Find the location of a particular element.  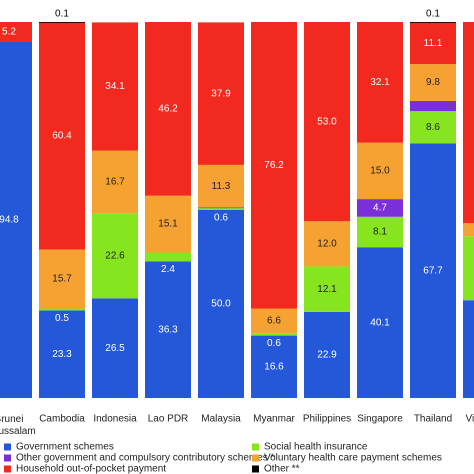

value-label: 0.5 is located at coordinates (62, 318).